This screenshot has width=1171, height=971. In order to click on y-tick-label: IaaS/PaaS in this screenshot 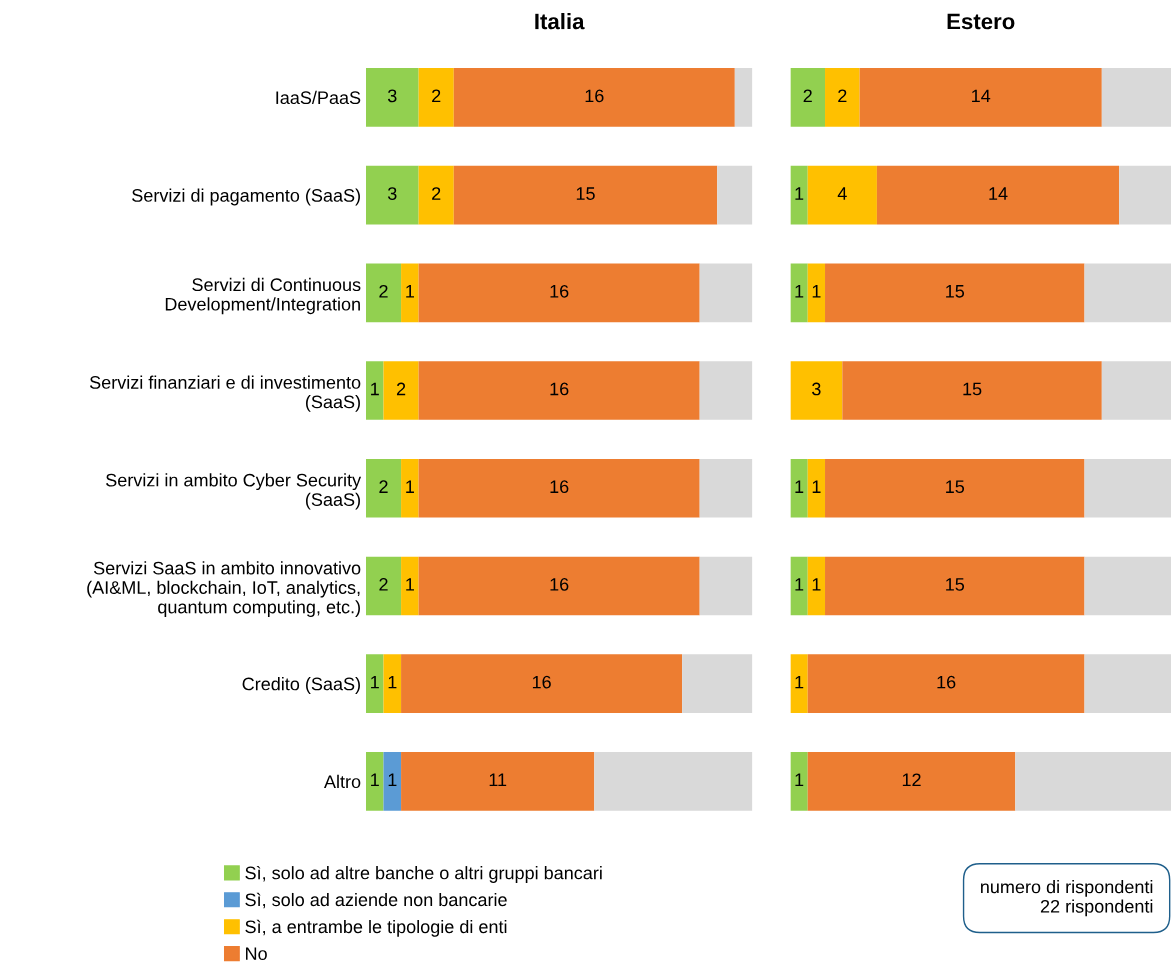, I will do `click(318, 97)`.